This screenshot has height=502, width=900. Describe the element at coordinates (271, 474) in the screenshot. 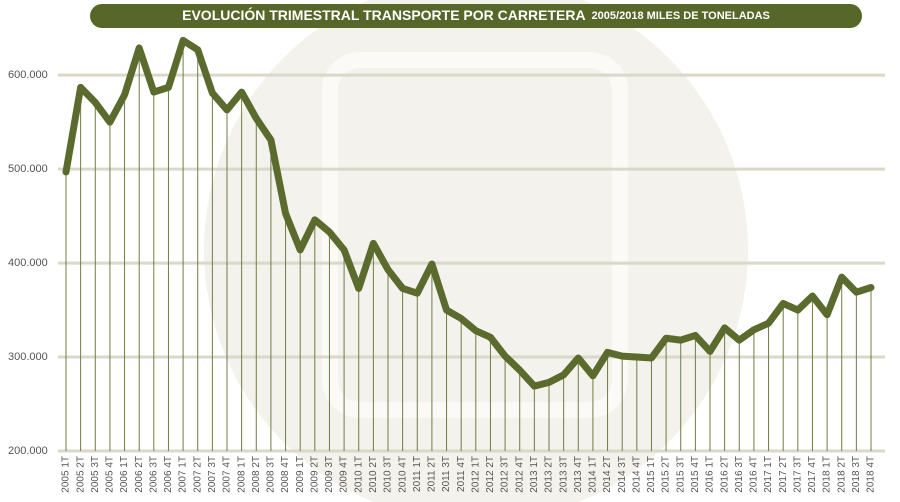

I see `x-tick-label: 2008 3T` at that location.